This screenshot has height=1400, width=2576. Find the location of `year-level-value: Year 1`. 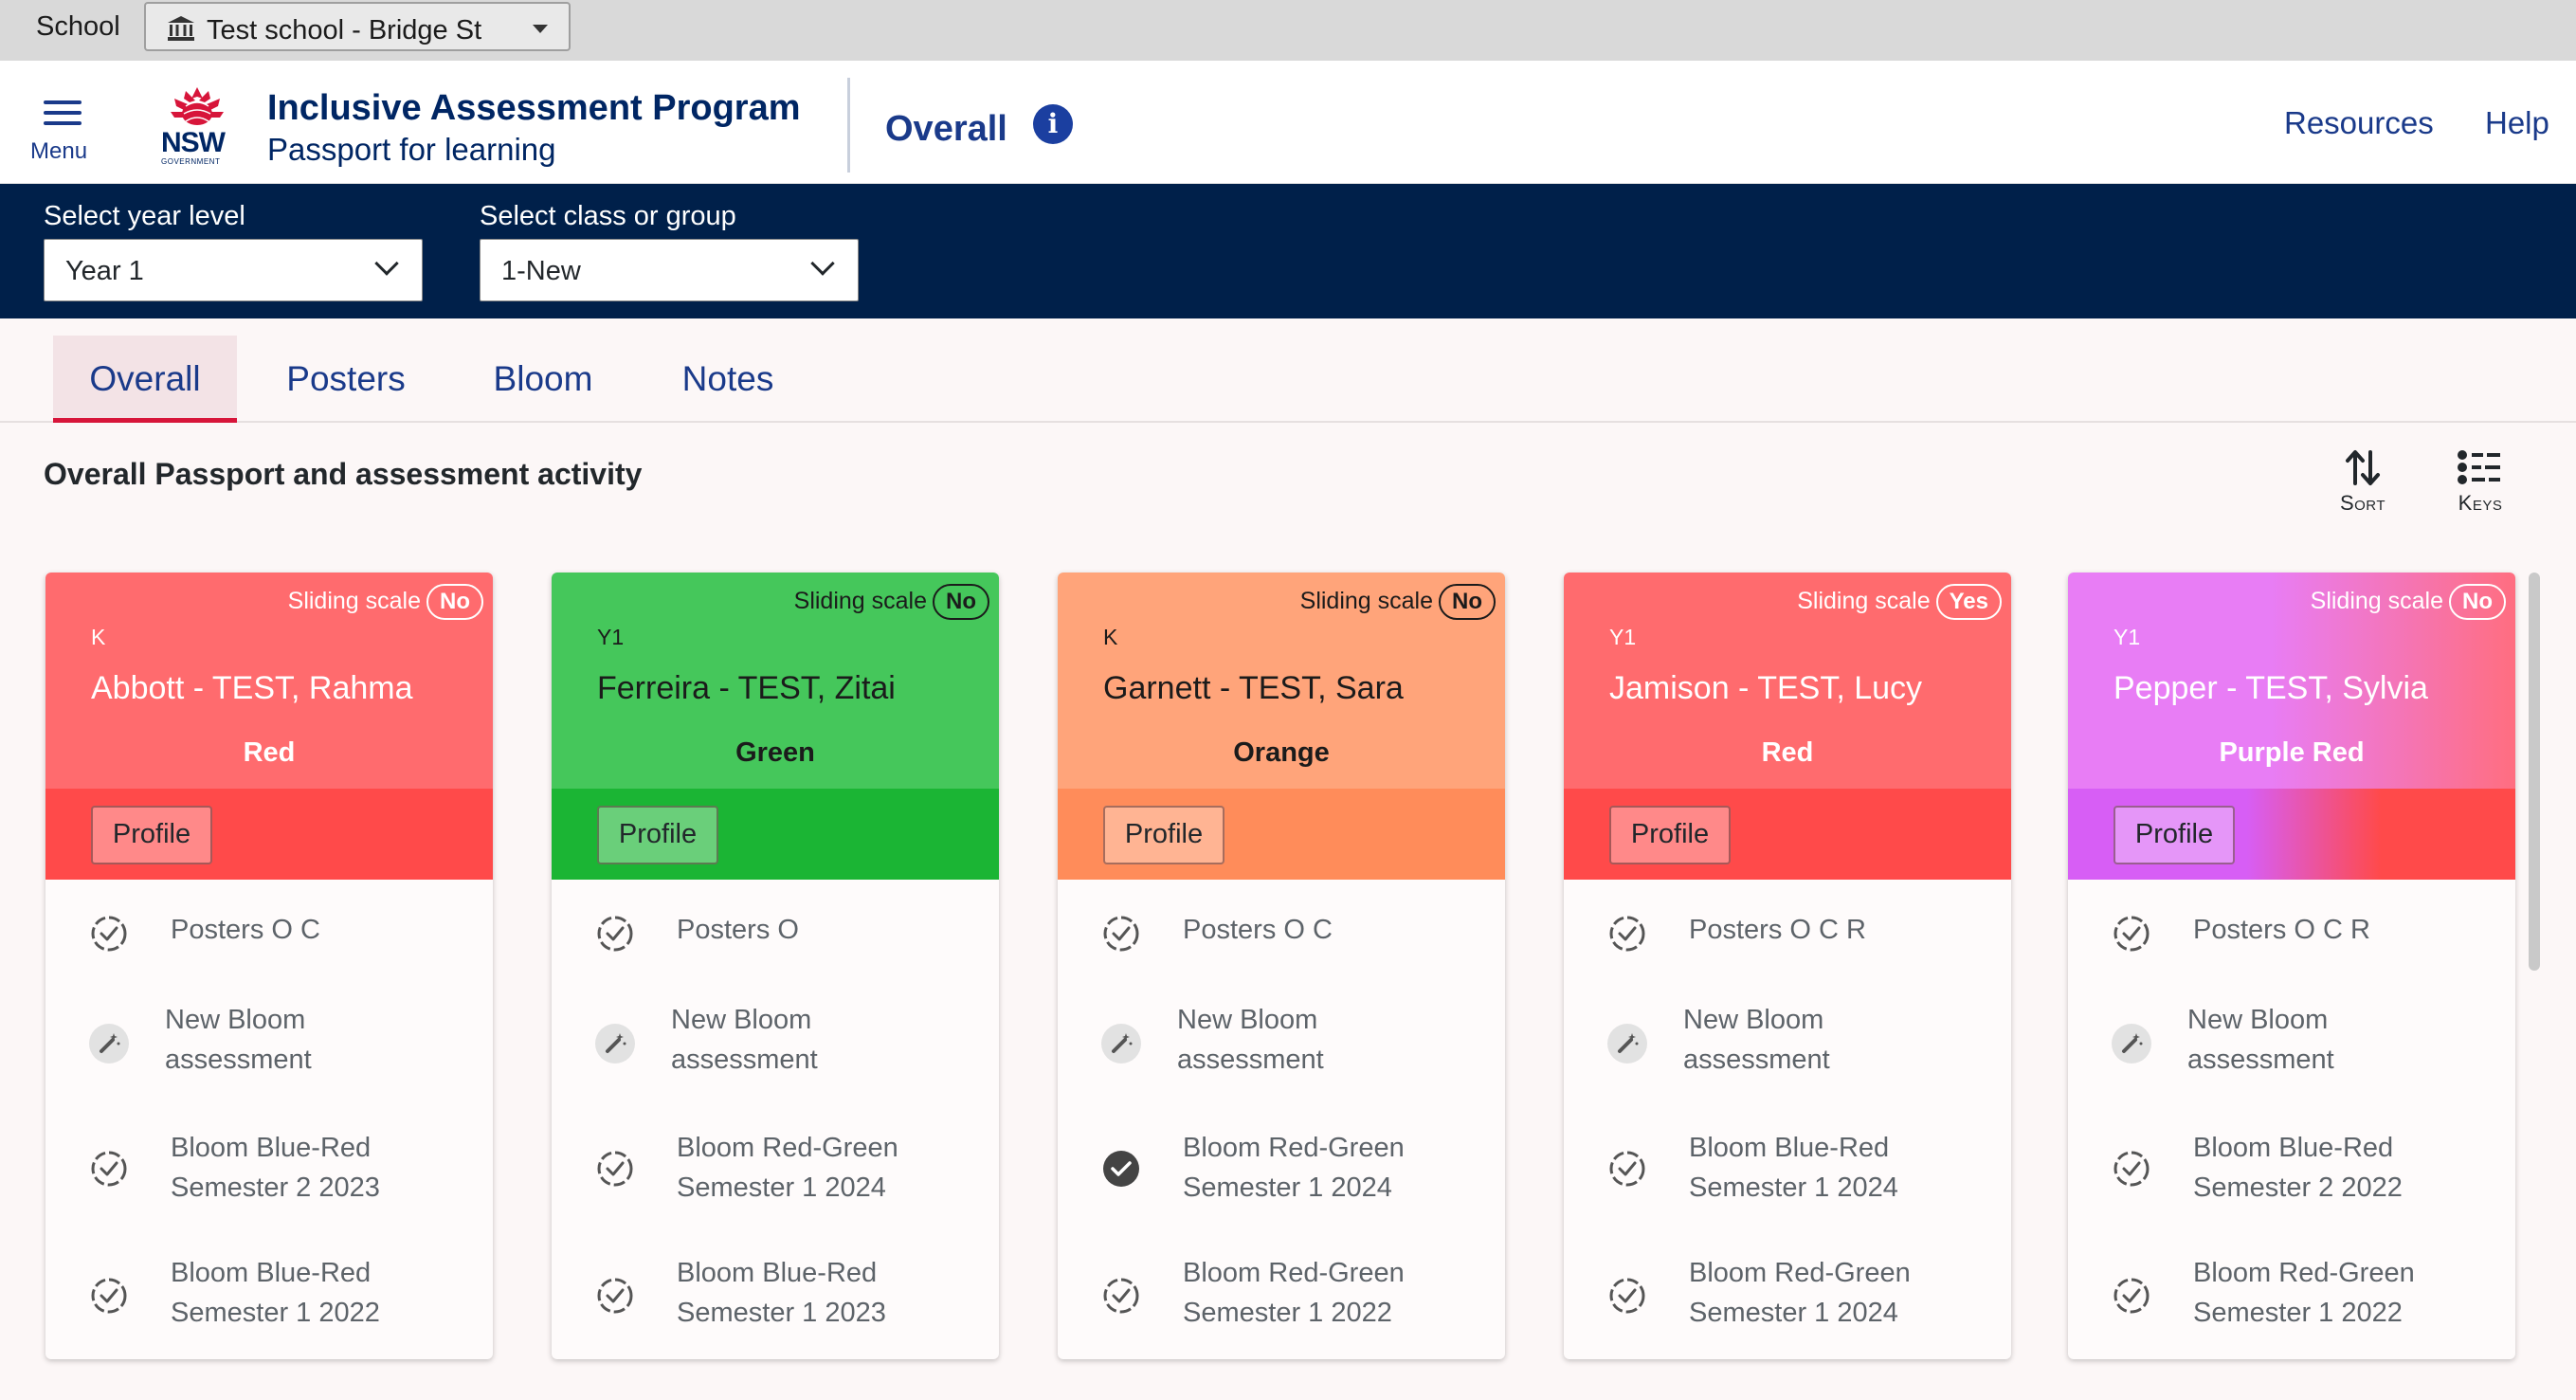

year-level-value: Year 1 is located at coordinates (104, 271).